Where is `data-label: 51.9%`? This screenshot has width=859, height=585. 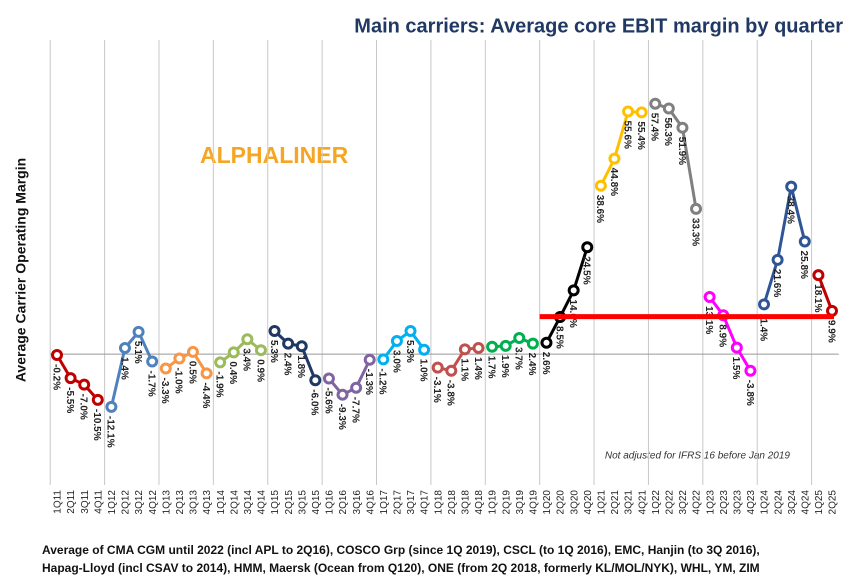
data-label: 51.9% is located at coordinates (681, 151).